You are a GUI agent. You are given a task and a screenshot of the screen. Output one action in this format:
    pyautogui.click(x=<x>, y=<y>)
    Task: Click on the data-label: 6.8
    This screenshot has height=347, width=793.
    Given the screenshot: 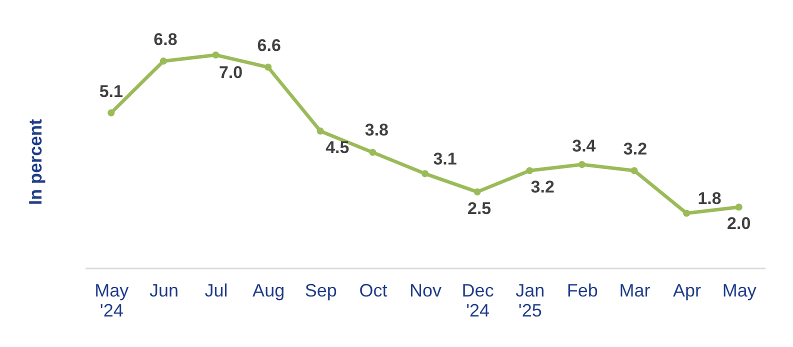 What is the action you would take?
    pyautogui.click(x=166, y=40)
    